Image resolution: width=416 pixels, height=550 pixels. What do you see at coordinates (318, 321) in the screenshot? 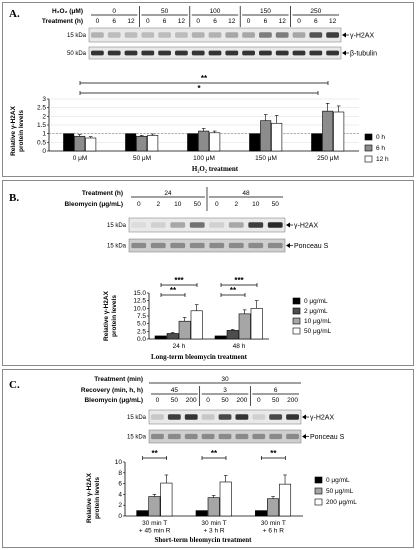
I see `legend-label: 10 μg/mL` at bounding box center [318, 321].